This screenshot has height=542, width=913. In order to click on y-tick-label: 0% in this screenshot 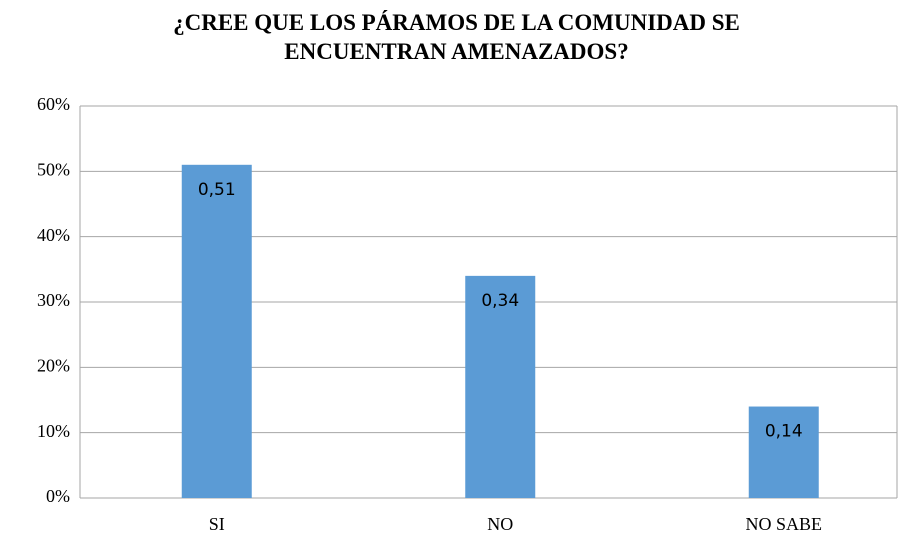, I will do `click(58, 496)`.